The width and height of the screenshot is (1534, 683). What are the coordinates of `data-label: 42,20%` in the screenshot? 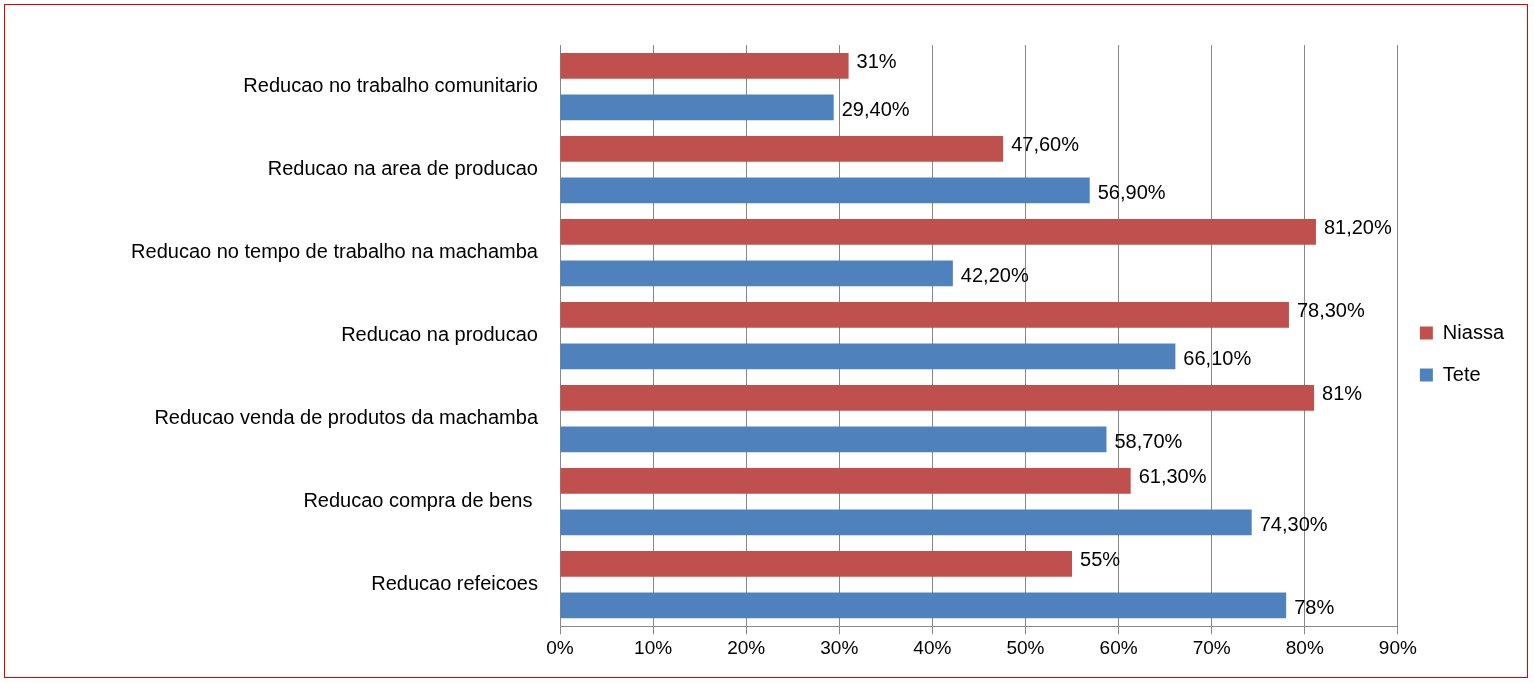 It's located at (994, 274).